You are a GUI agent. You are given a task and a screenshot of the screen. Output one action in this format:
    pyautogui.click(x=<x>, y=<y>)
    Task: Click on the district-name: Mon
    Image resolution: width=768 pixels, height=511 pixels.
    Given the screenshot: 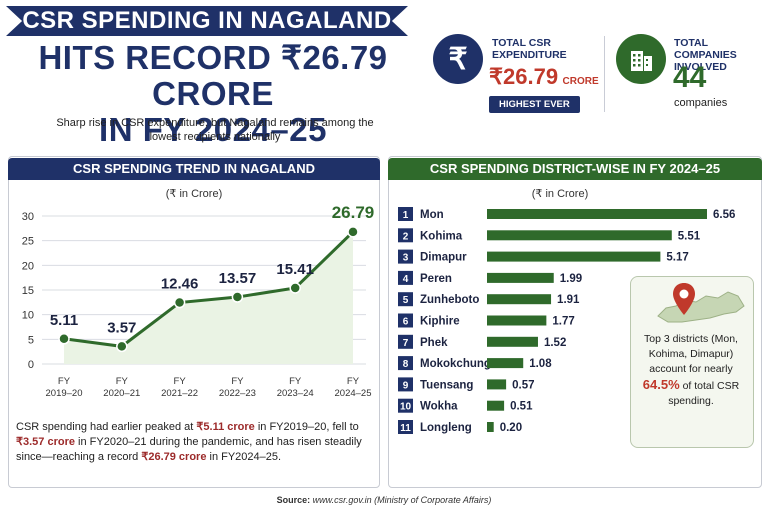 What is the action you would take?
    pyautogui.click(x=432, y=215)
    